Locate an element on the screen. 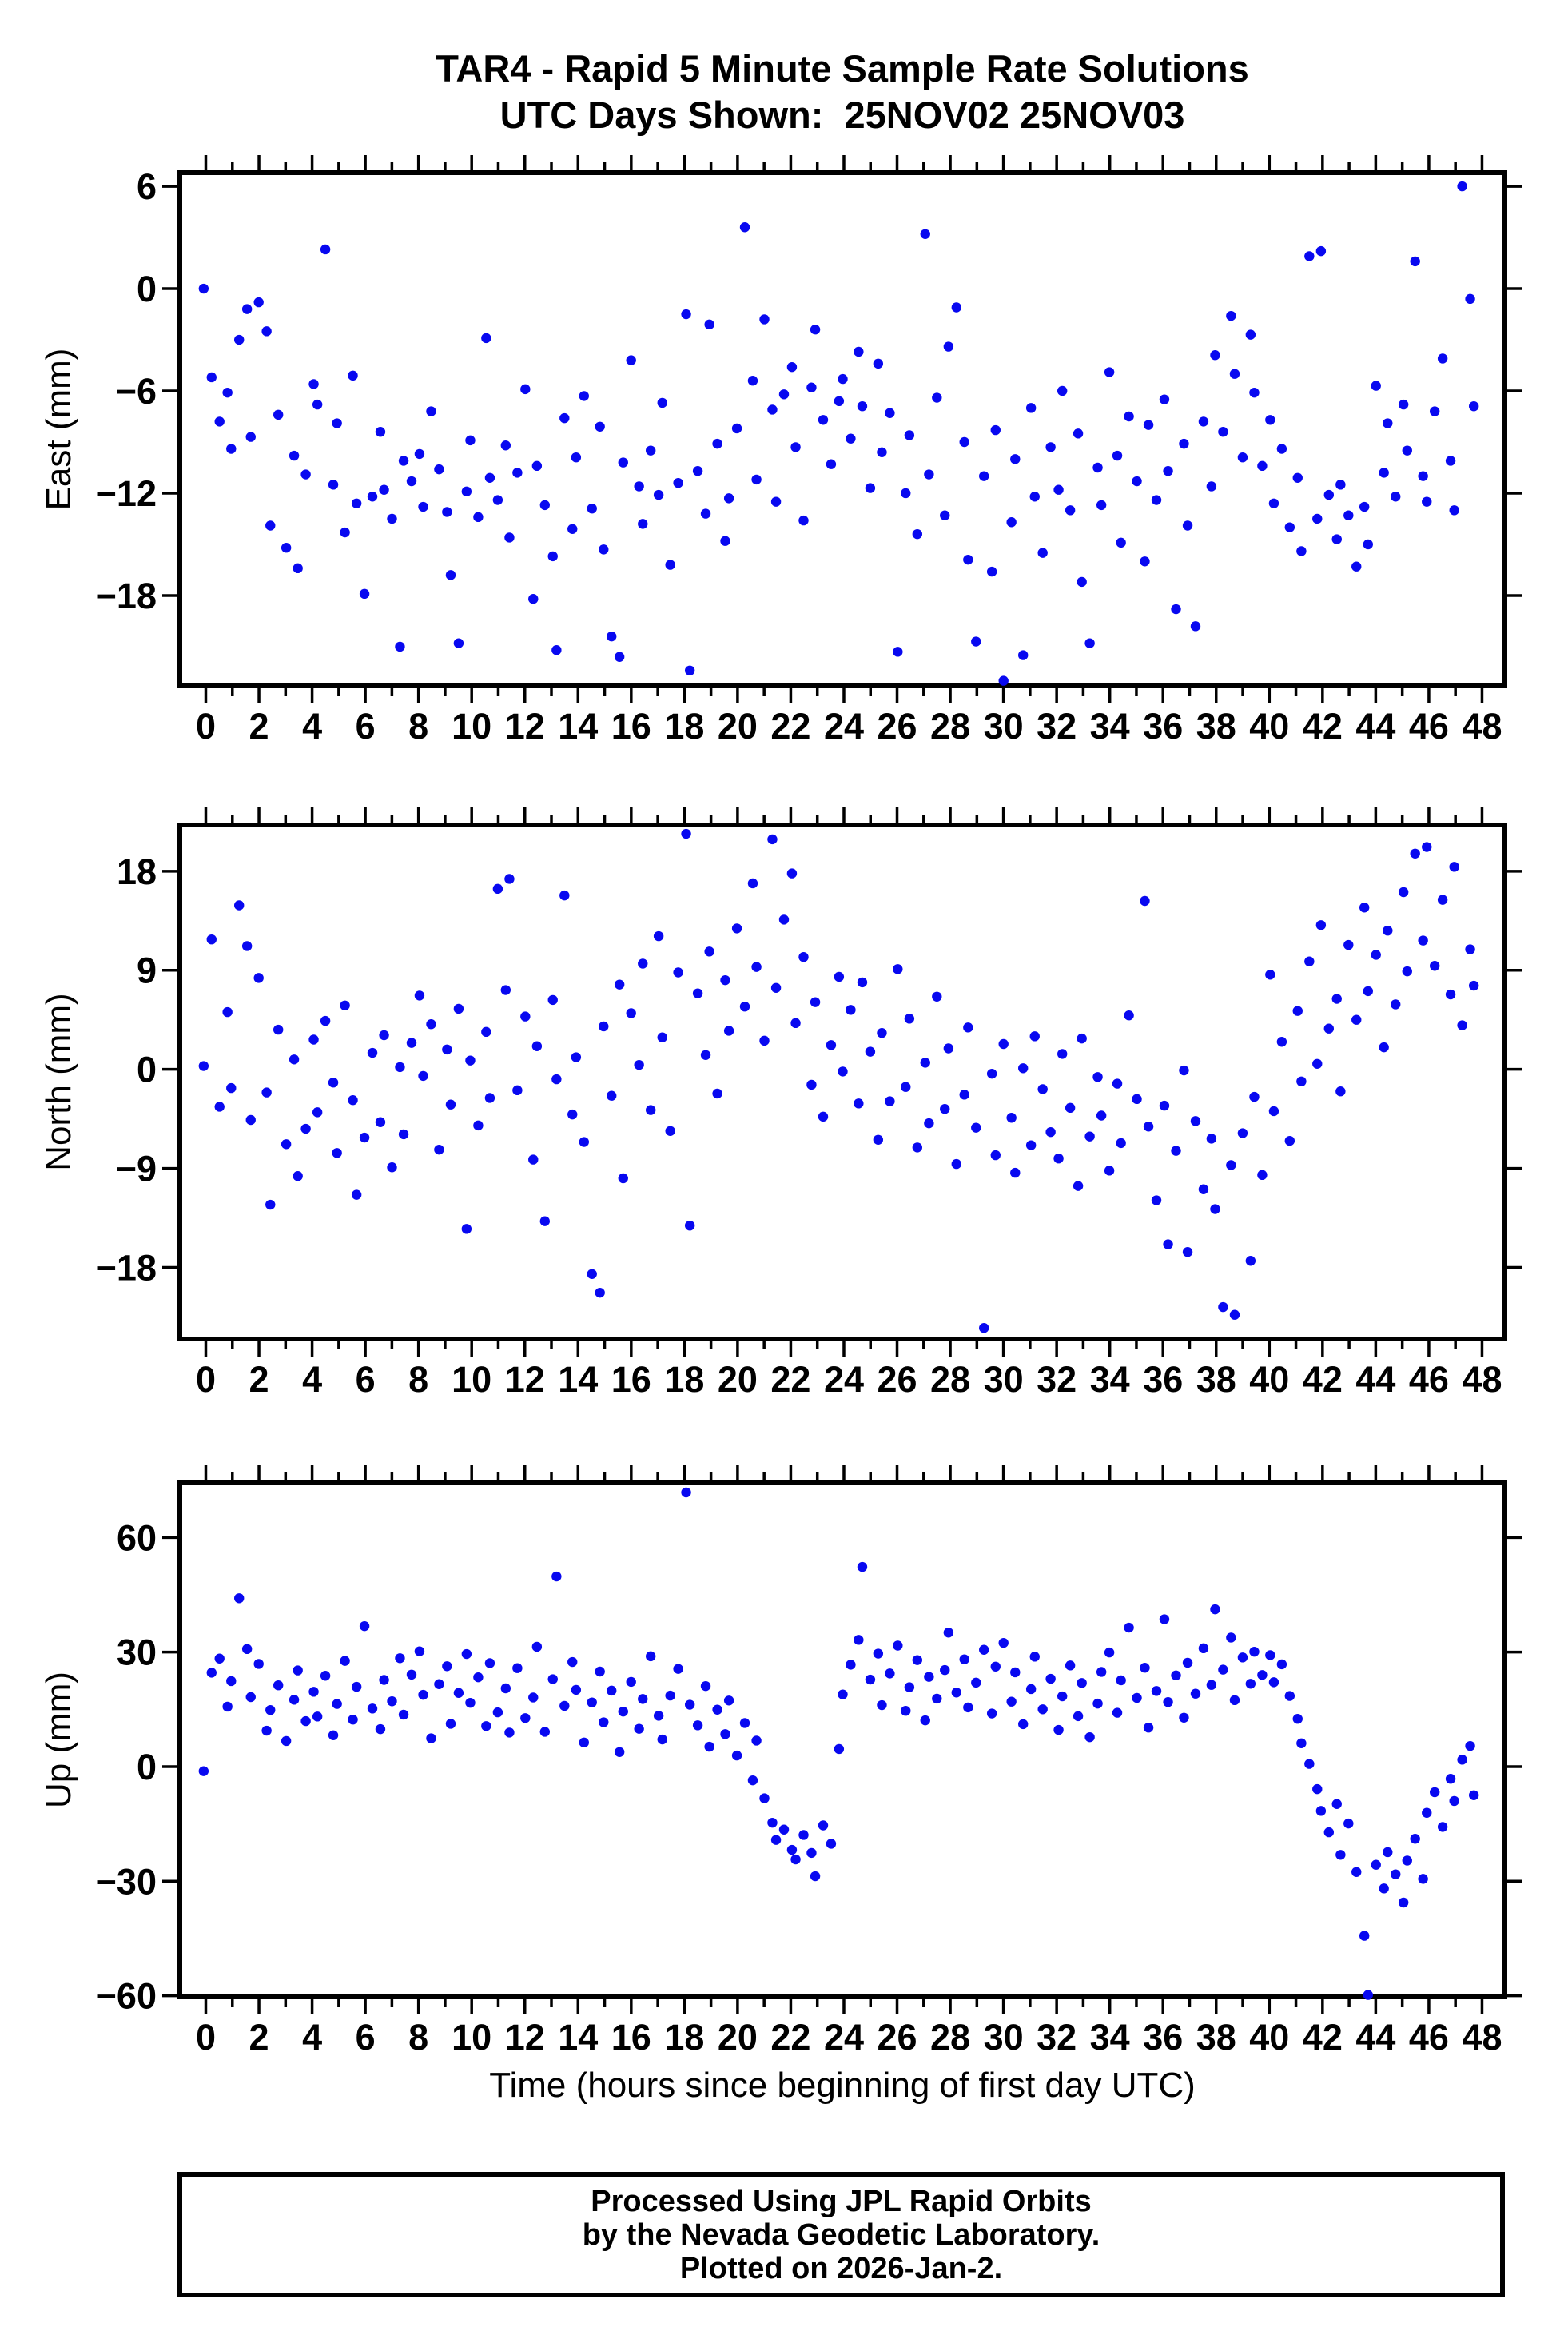  x-tick-label: 28 is located at coordinates (950, 1380).